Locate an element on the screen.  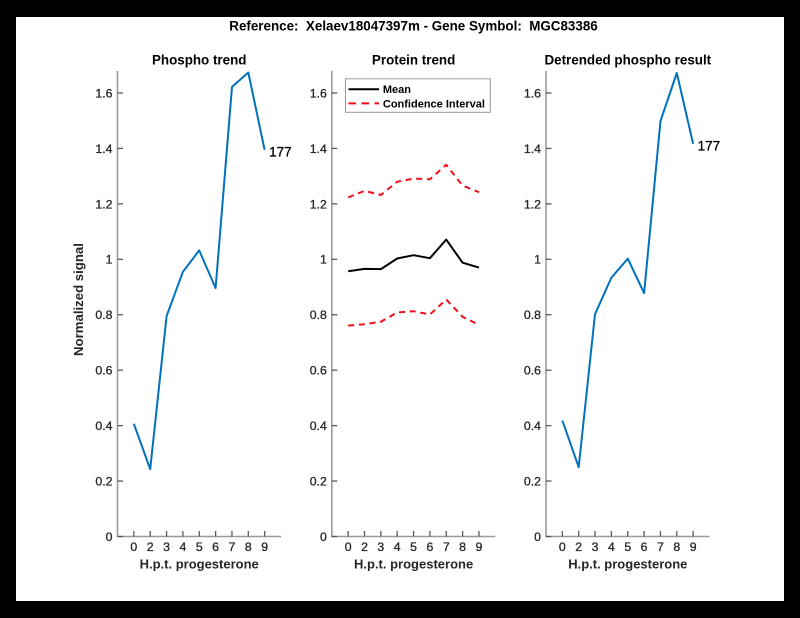
svg-text: Confidence Interval is located at coordinates (434, 104).